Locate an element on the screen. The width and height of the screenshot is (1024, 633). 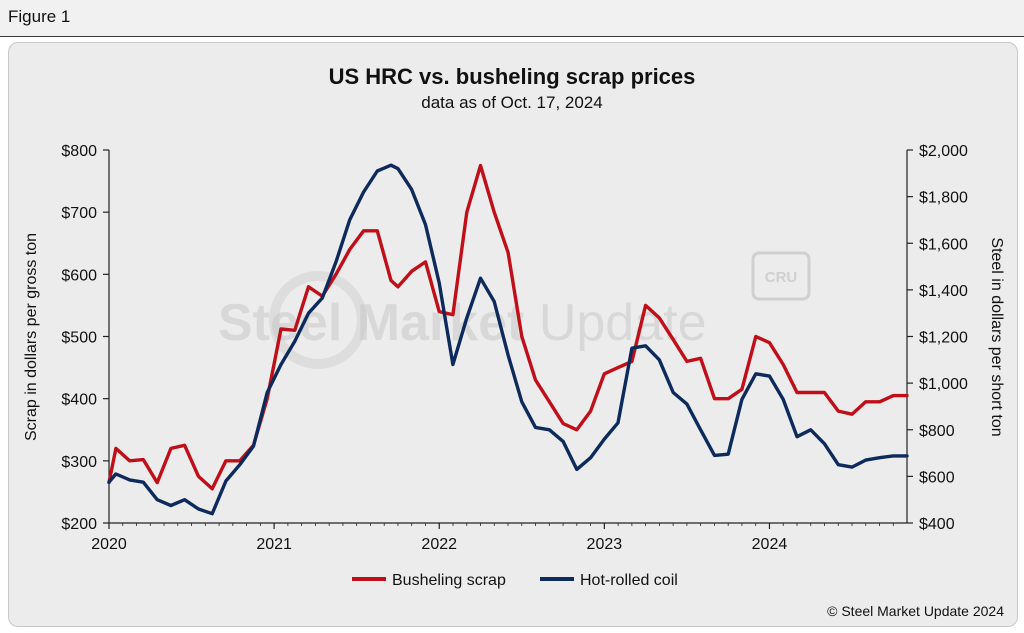
legend: Busheling scrap Hot-rolled coil is located at coordinates (515, 580).